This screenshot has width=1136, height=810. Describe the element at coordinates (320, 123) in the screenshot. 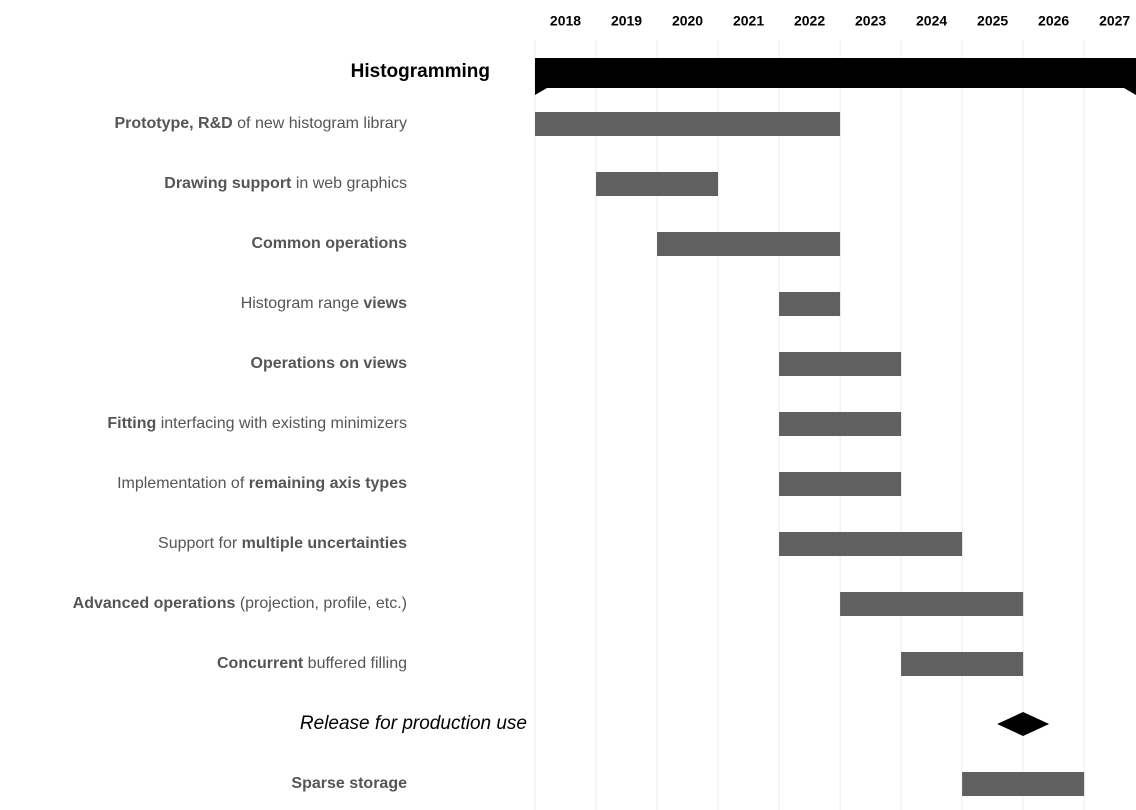

I see `label-part: of new histogram library` at that location.